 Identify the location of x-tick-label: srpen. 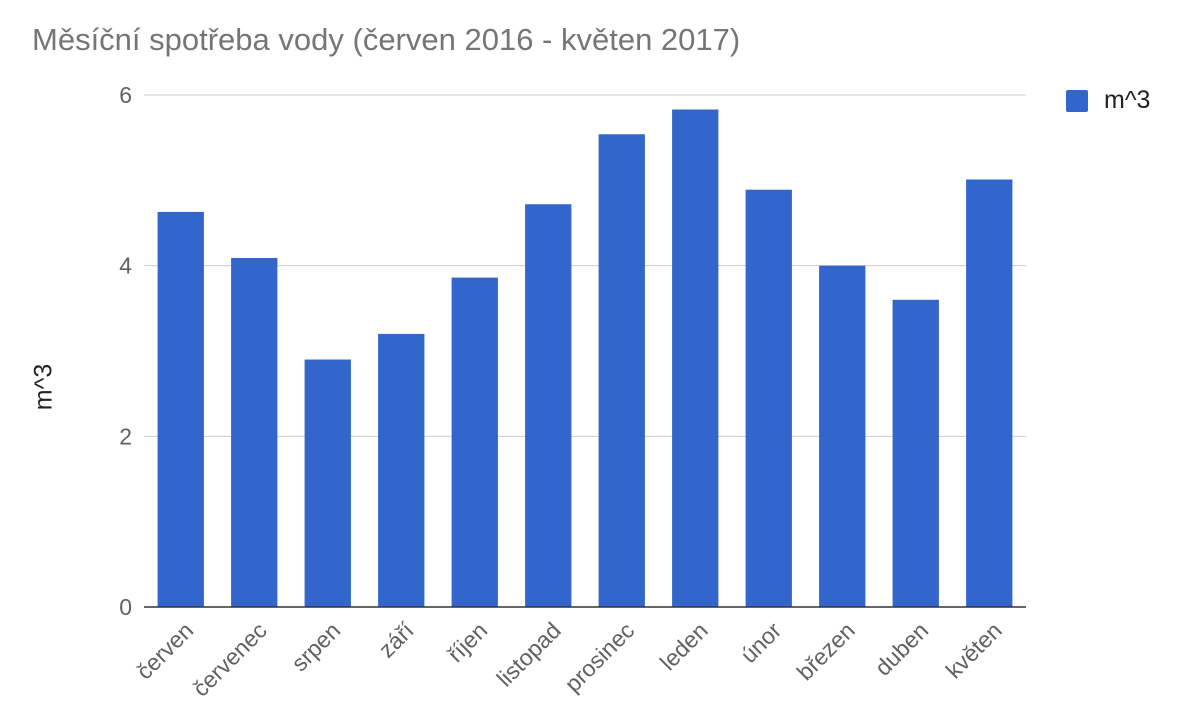
(315, 646).